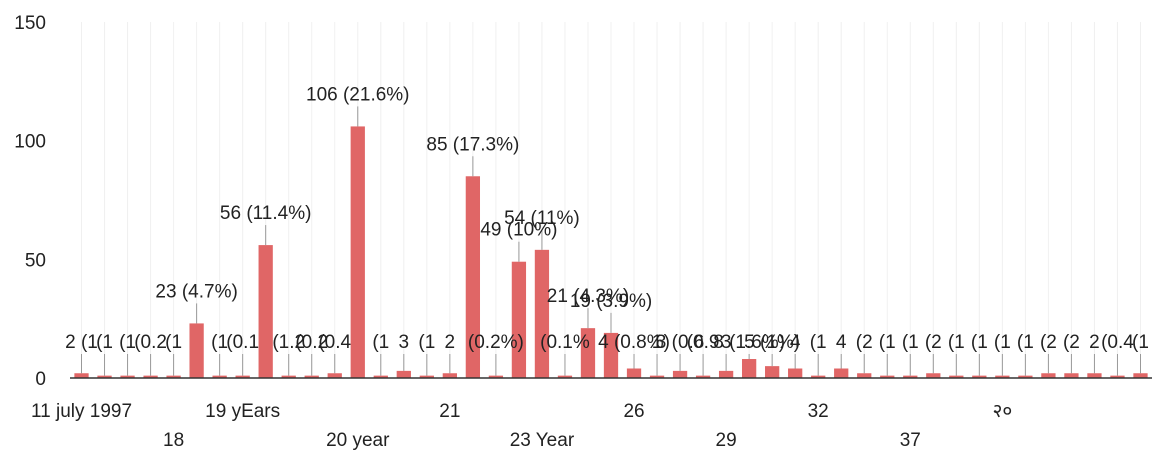 This screenshot has height=452, width=1161. Describe the element at coordinates (1002, 411) in the screenshot. I see `x-tick-label: २०` at that location.